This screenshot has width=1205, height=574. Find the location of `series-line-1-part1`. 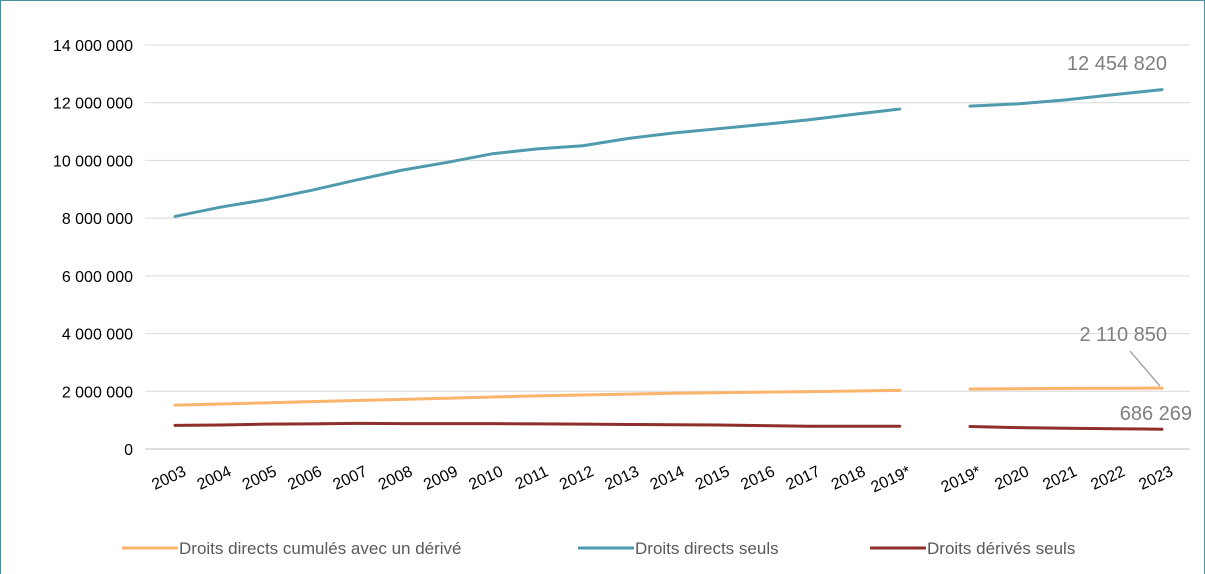

series-line-1-part1 is located at coordinates (537, 397).